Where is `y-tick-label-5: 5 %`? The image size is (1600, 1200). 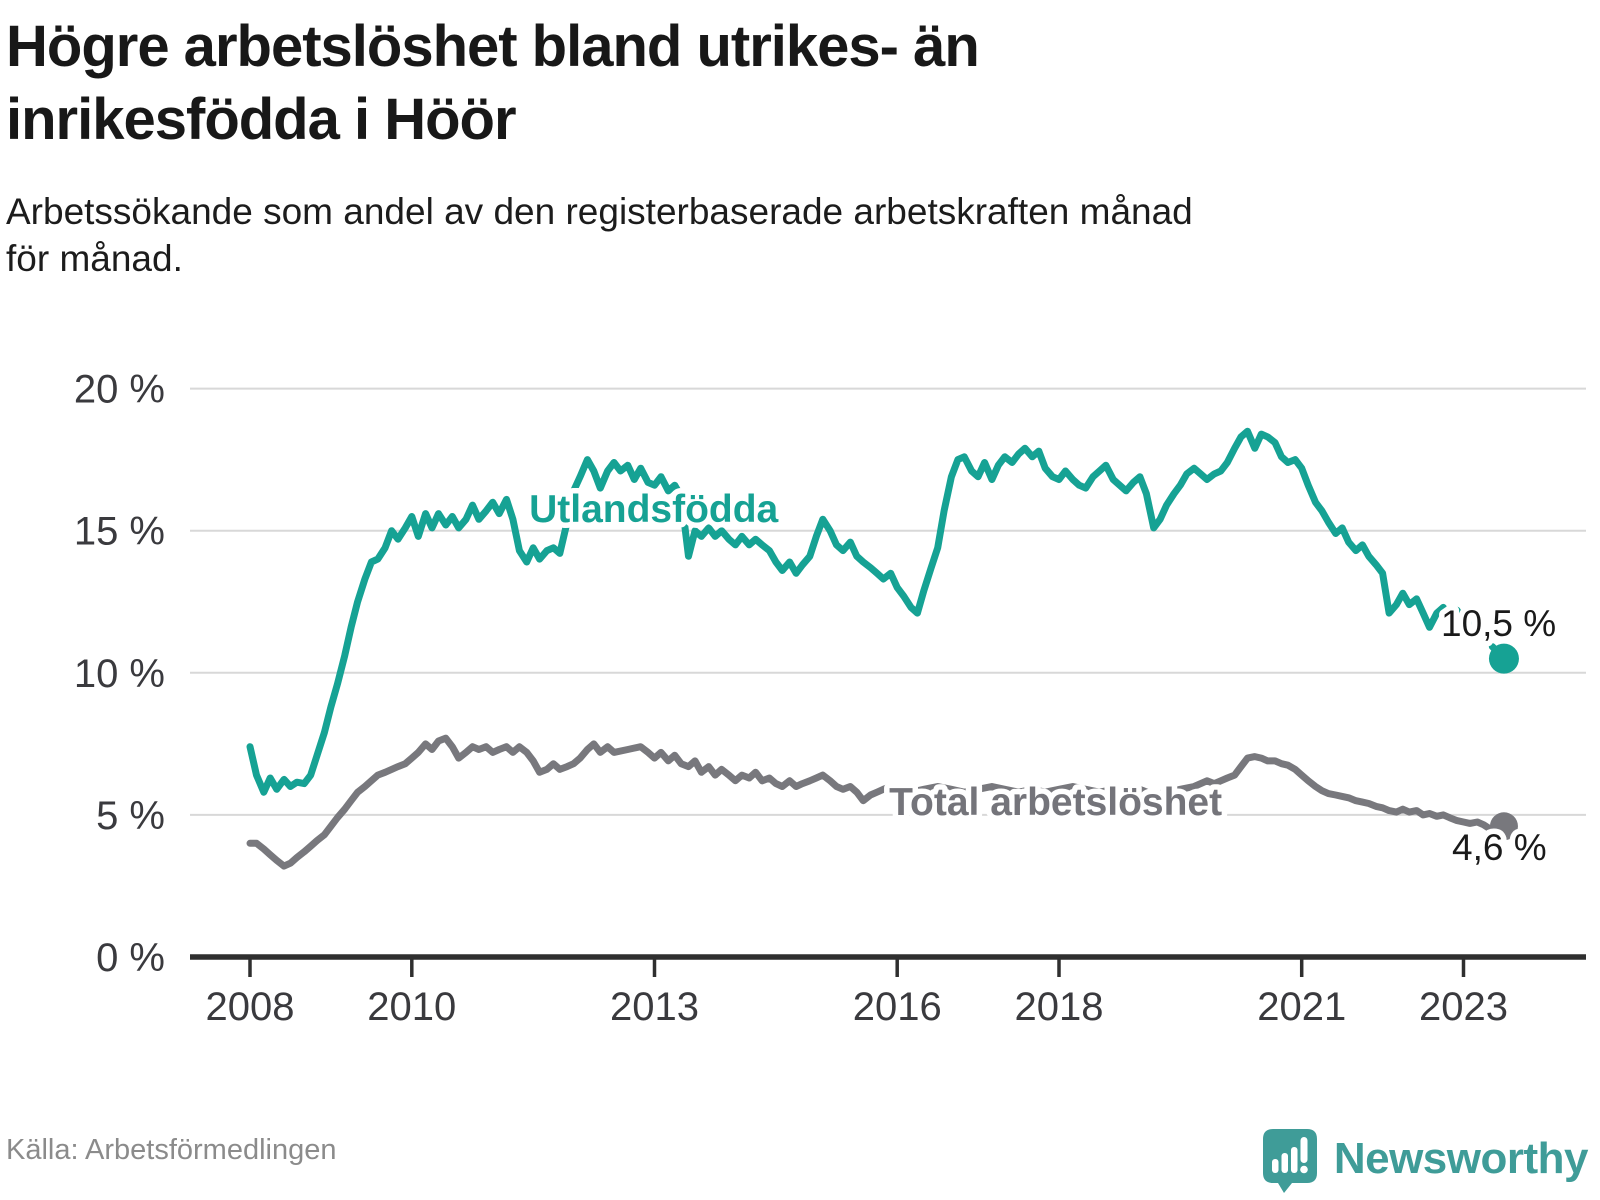
y-tick-label-5: 5 % is located at coordinates (130, 816).